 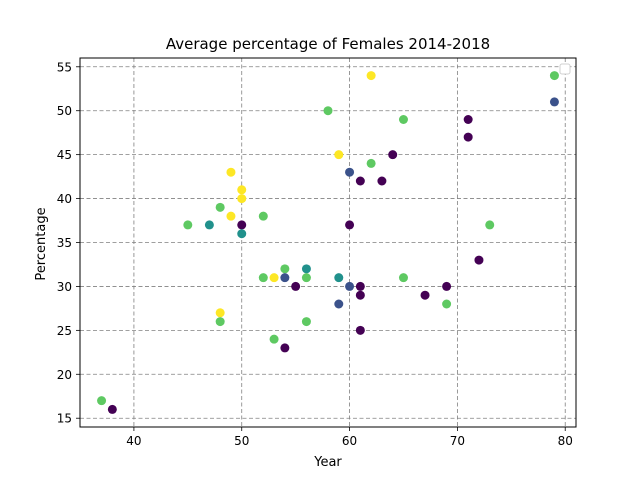 I want to click on y-tick-label: 40, so click(x=64, y=199).